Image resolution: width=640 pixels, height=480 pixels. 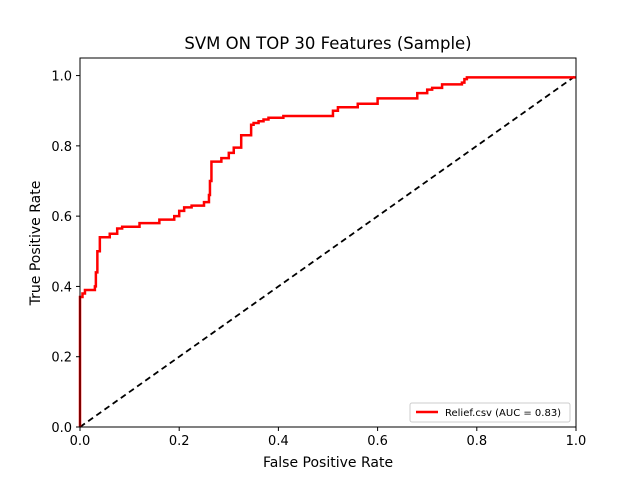 What do you see at coordinates (65, 253) in the screenshot?
I see `y-axis: 0.0 0.2 0.4 0.6 0.8 1.0` at bounding box center [65, 253].